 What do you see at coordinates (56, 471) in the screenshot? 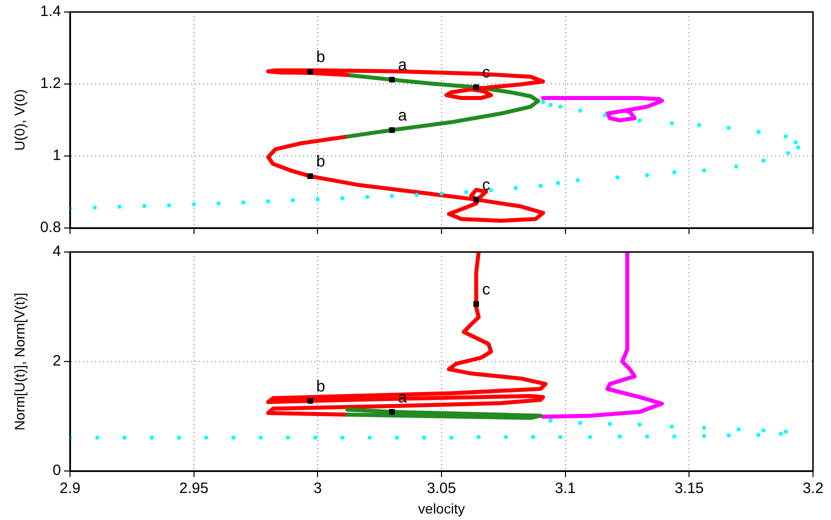
I see `y-tick-label: 0` at bounding box center [56, 471].